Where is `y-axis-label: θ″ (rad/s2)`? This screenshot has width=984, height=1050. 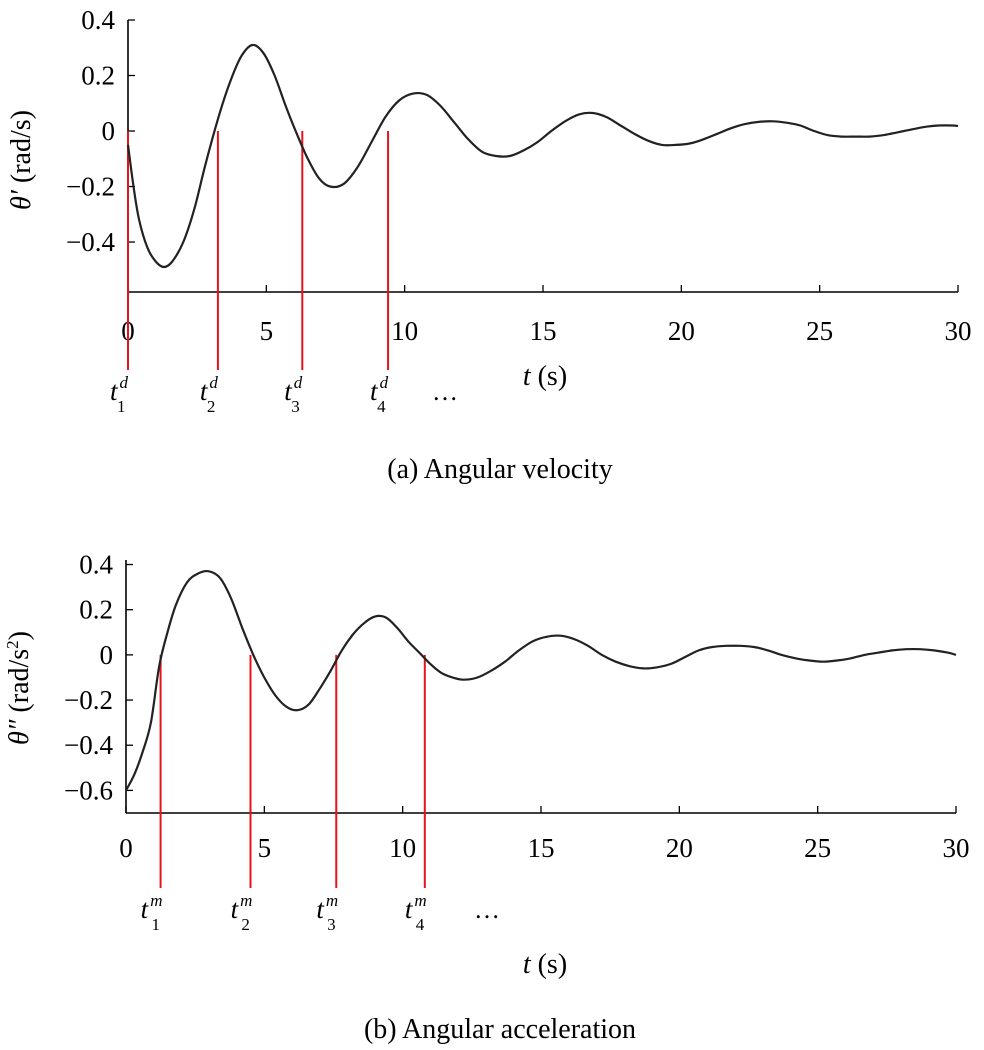 y-axis-label: θ″ (rad/s2) is located at coordinates (19, 688).